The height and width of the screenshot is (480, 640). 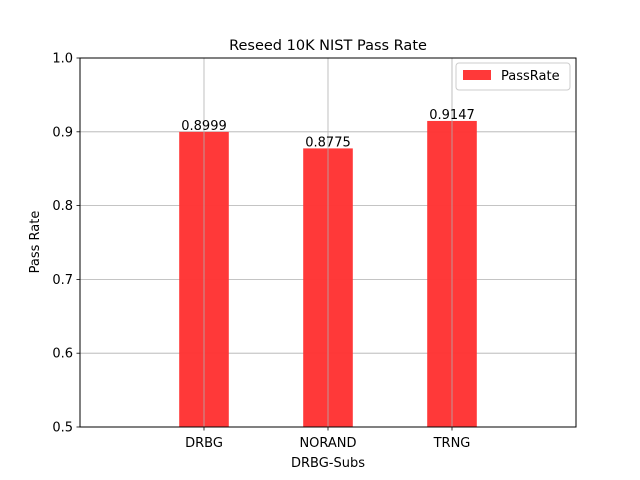 What do you see at coordinates (35, 242) in the screenshot?
I see `y-axis-label: Pass Rate` at bounding box center [35, 242].